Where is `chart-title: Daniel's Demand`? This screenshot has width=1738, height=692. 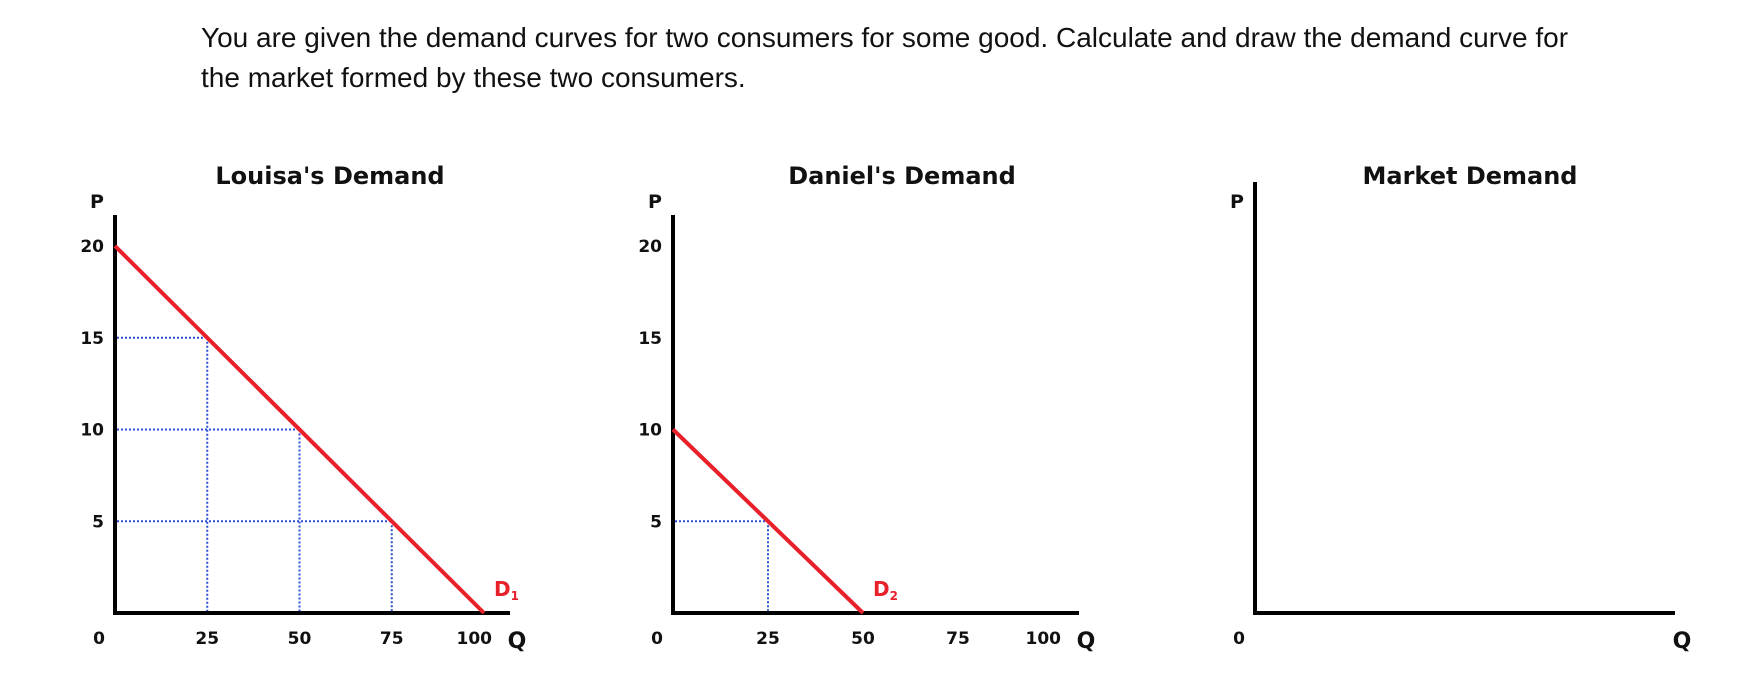
chart-title: Daniel's Demand is located at coordinates (902, 176).